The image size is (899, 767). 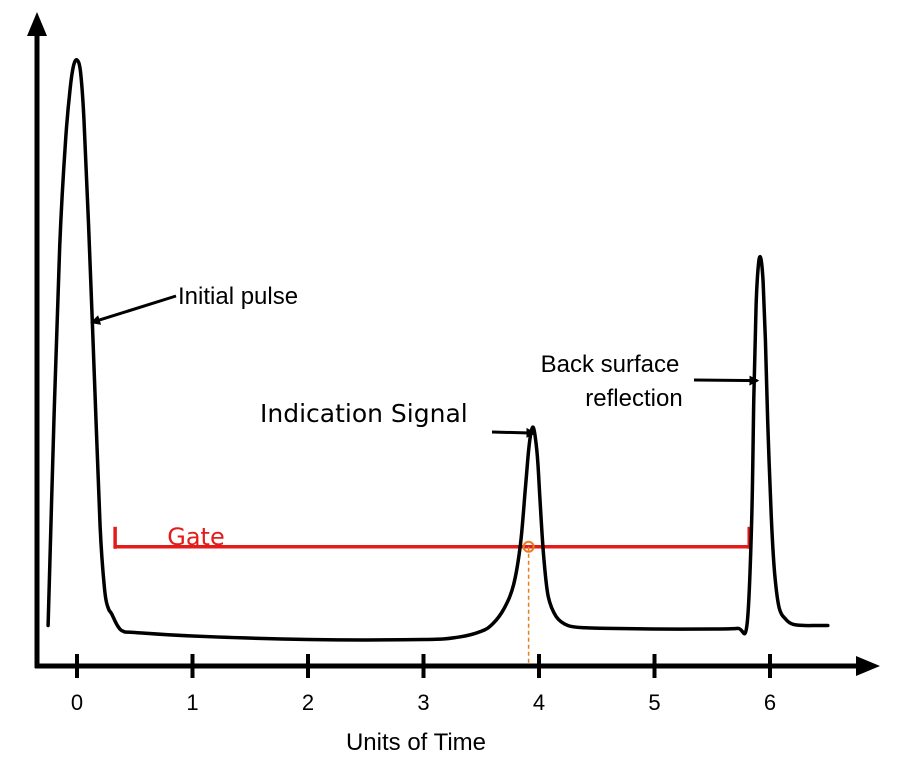 What do you see at coordinates (432, 593) in the screenshot?
I see `gate: Gate` at bounding box center [432, 593].